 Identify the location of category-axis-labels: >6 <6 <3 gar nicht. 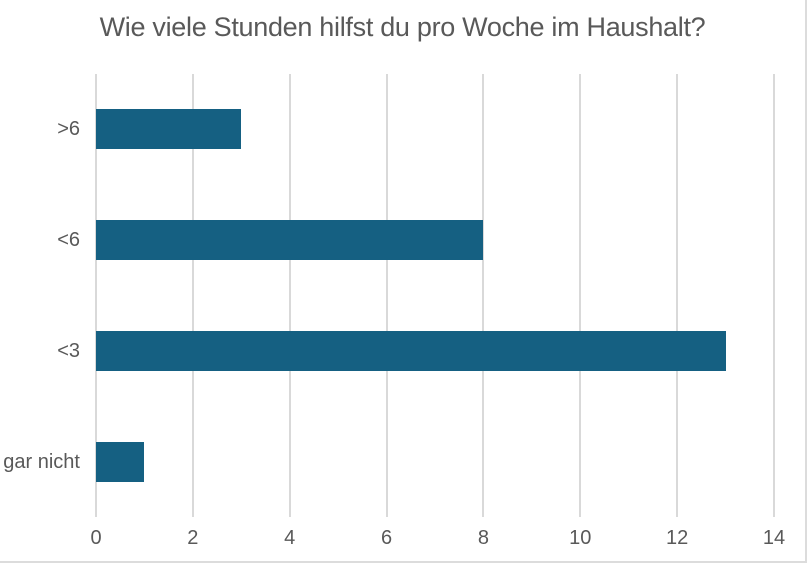
(40, 295).